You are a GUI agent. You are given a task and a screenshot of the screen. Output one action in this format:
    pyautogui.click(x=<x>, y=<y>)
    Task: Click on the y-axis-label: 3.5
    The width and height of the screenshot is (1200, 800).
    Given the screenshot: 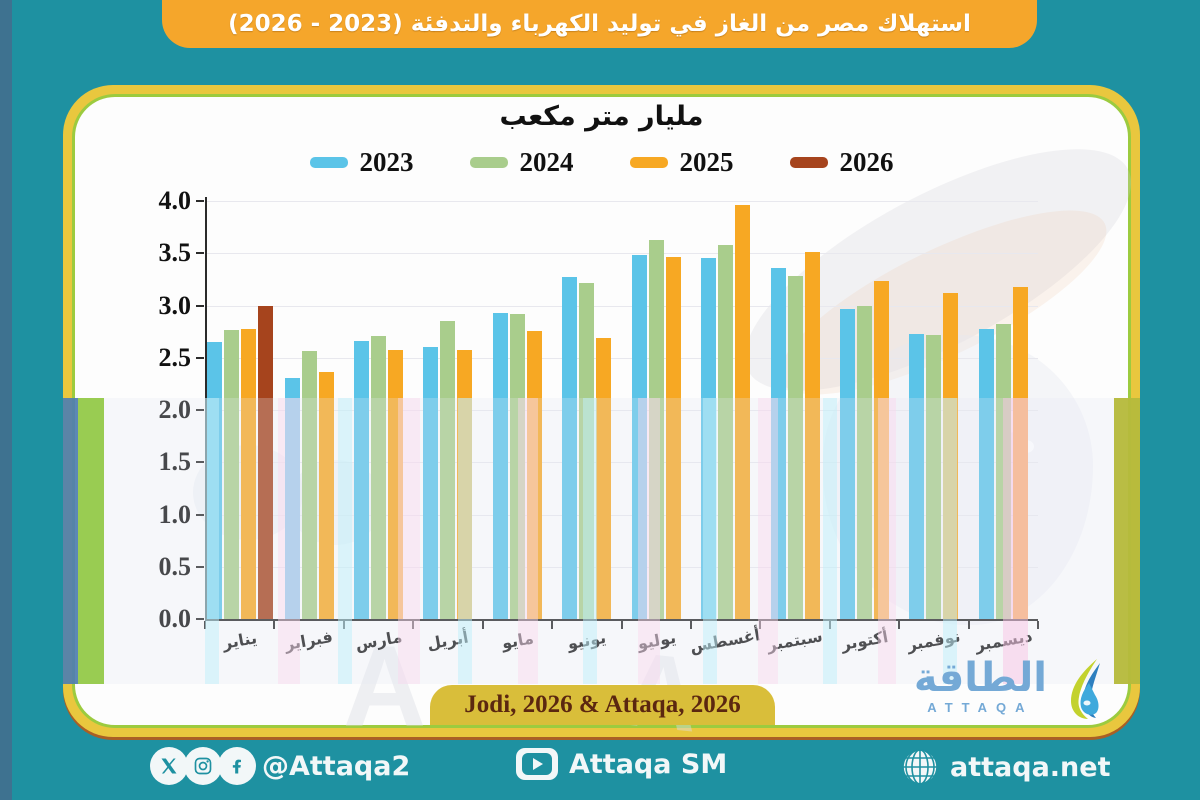 What is the action you would take?
    pyautogui.click(x=175, y=253)
    